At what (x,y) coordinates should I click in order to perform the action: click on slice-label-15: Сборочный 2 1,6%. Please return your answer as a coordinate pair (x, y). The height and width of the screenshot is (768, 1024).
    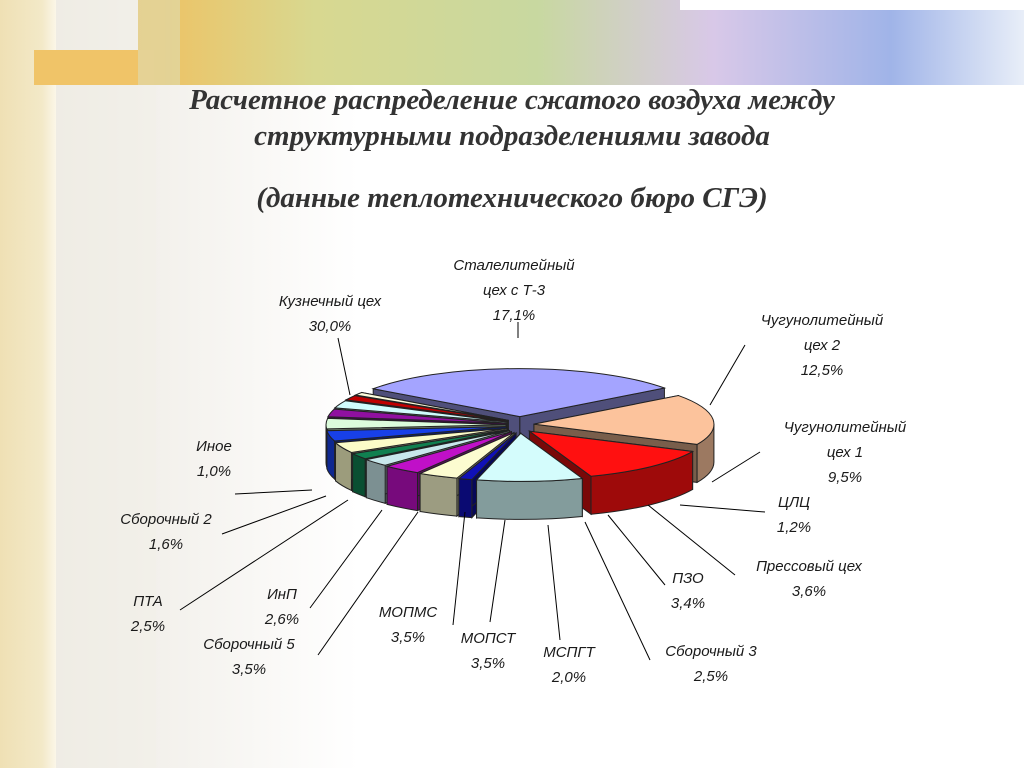
    Looking at the image, I should click on (166, 532).